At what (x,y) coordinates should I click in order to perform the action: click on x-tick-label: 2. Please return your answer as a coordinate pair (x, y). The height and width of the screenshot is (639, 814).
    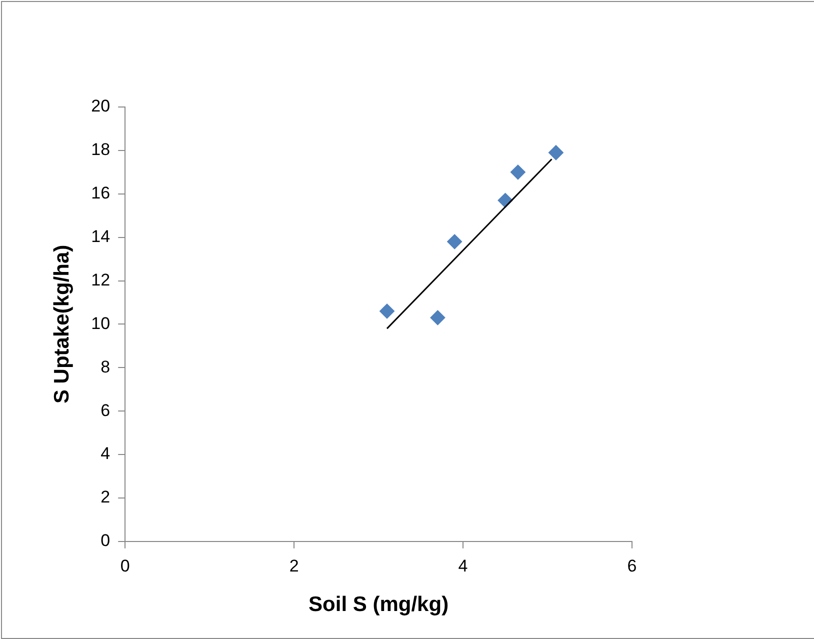
    Looking at the image, I should click on (294, 566).